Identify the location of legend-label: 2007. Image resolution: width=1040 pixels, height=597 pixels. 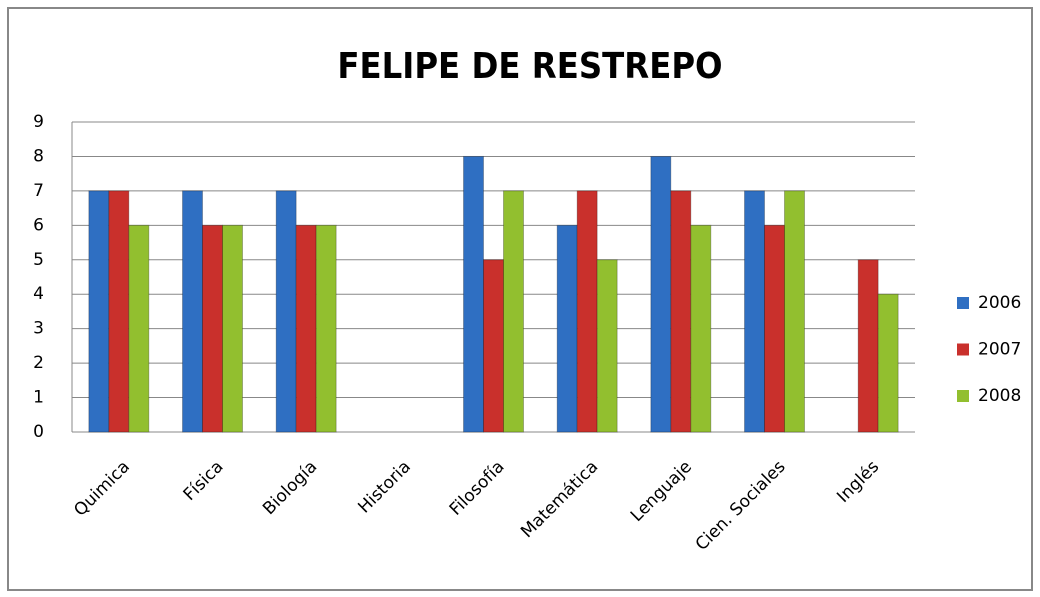
(999, 350).